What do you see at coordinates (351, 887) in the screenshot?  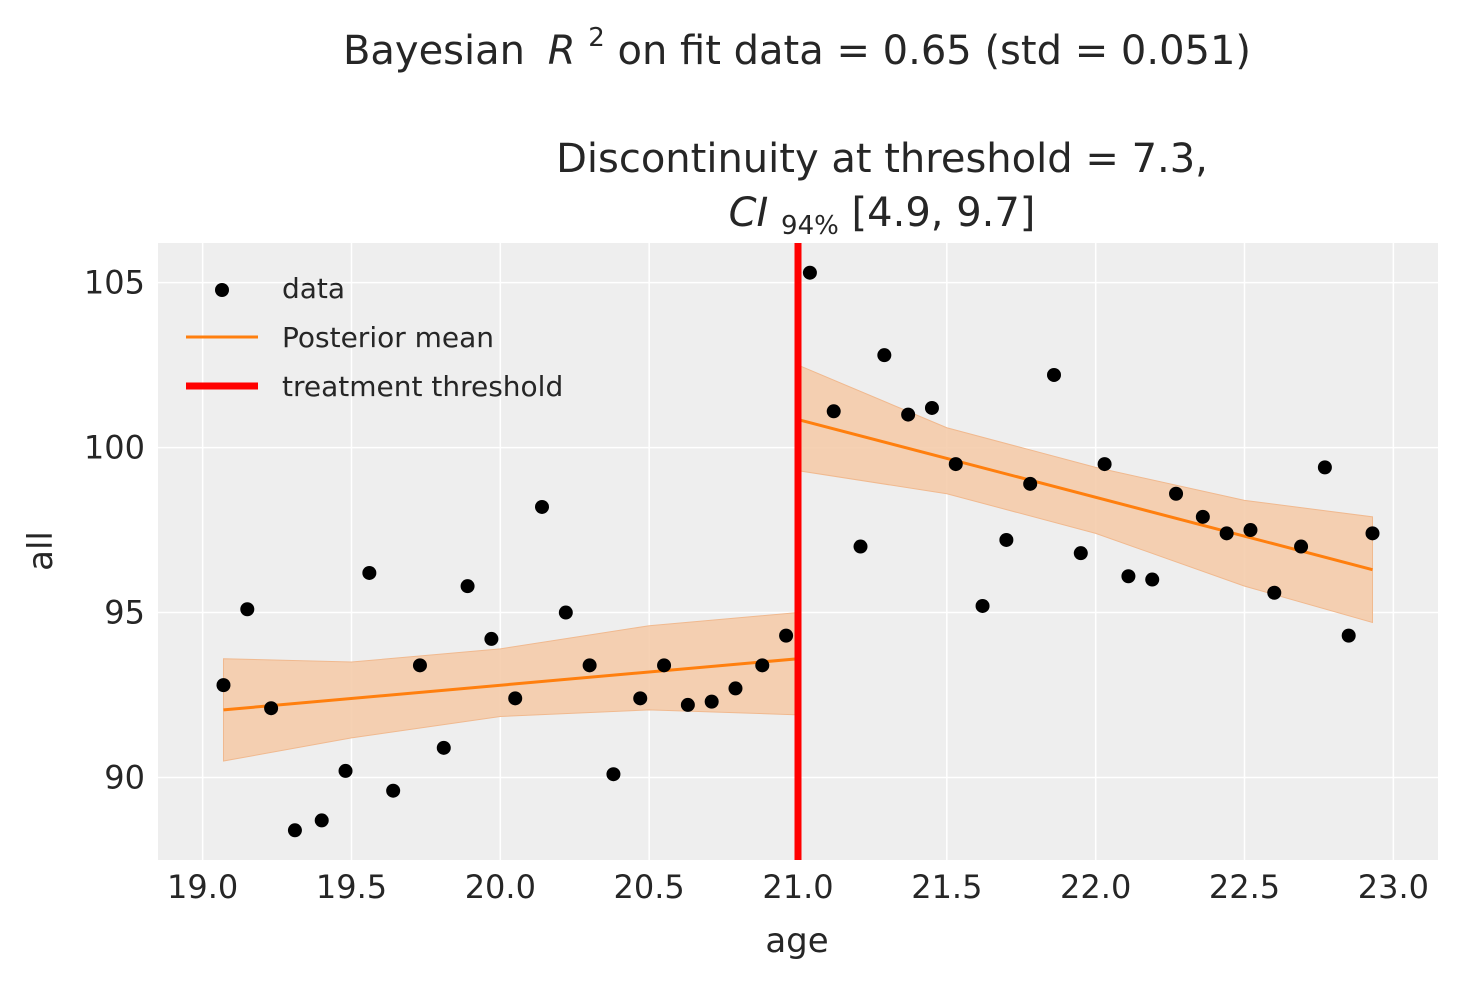 I see `x-tick-label: 19.5` at bounding box center [351, 887].